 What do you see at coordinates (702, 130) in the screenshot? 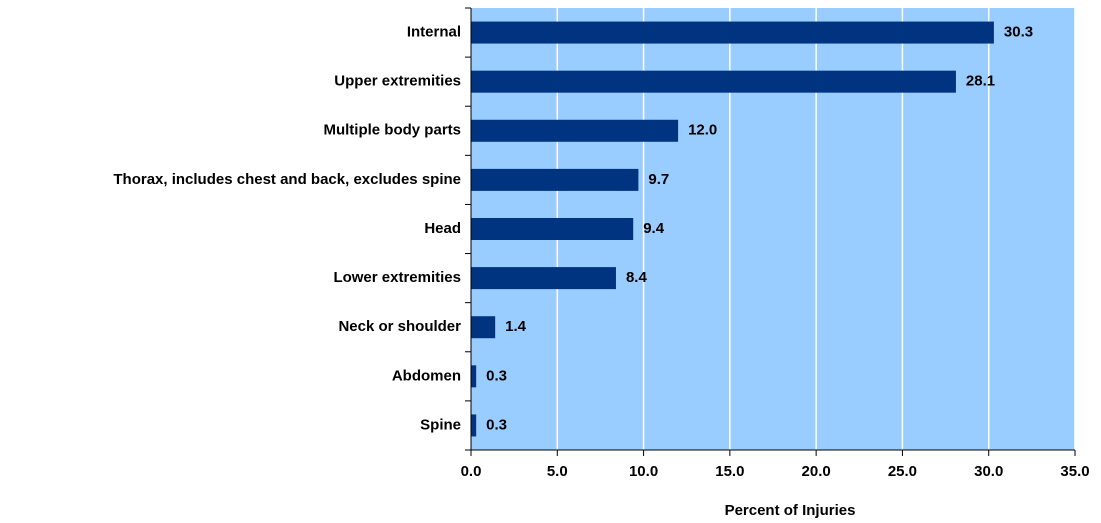
I see `value-label: 12.0` at bounding box center [702, 130].